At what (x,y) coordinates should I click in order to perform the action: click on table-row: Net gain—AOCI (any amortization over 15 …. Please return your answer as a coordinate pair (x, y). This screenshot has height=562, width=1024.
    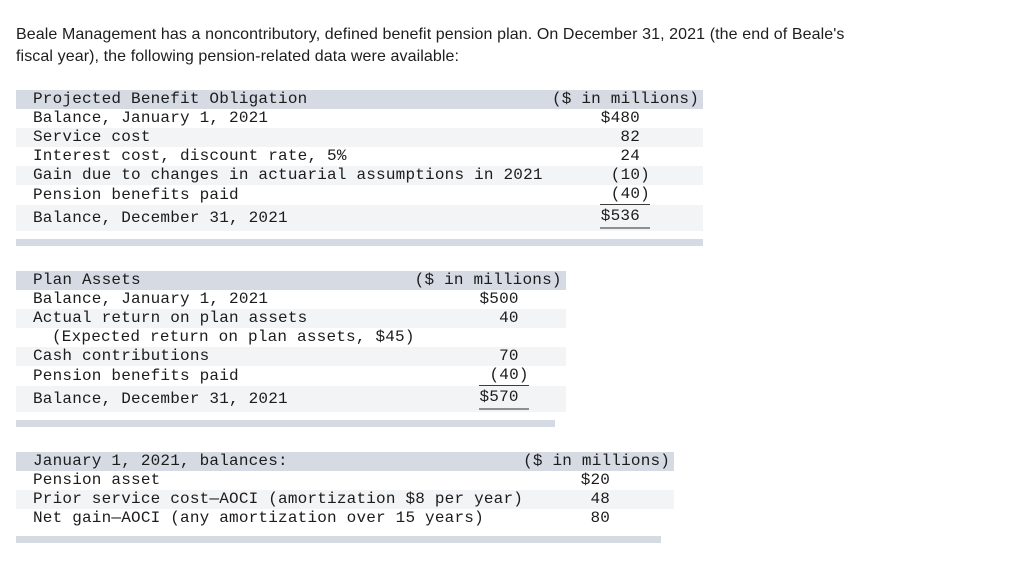
    Looking at the image, I should click on (345, 518).